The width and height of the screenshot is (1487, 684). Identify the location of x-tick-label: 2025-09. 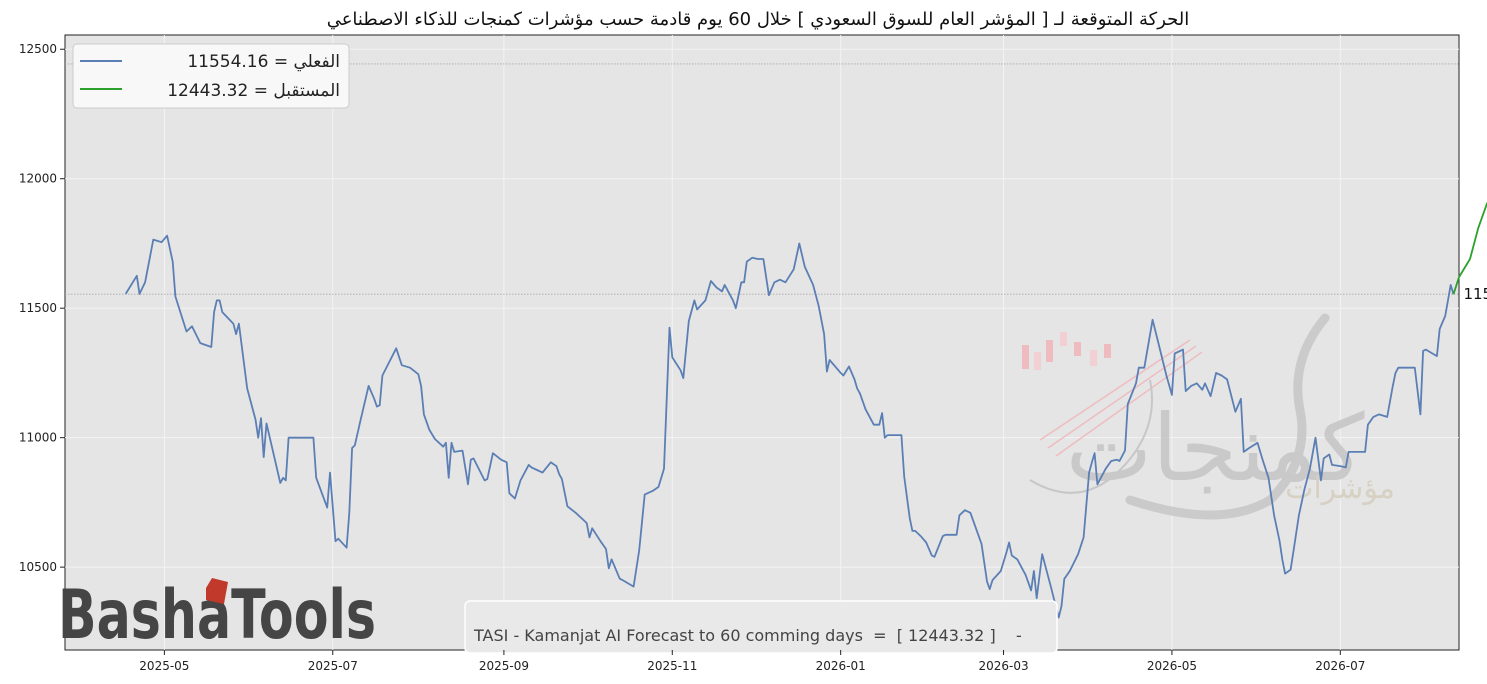
(504, 666).